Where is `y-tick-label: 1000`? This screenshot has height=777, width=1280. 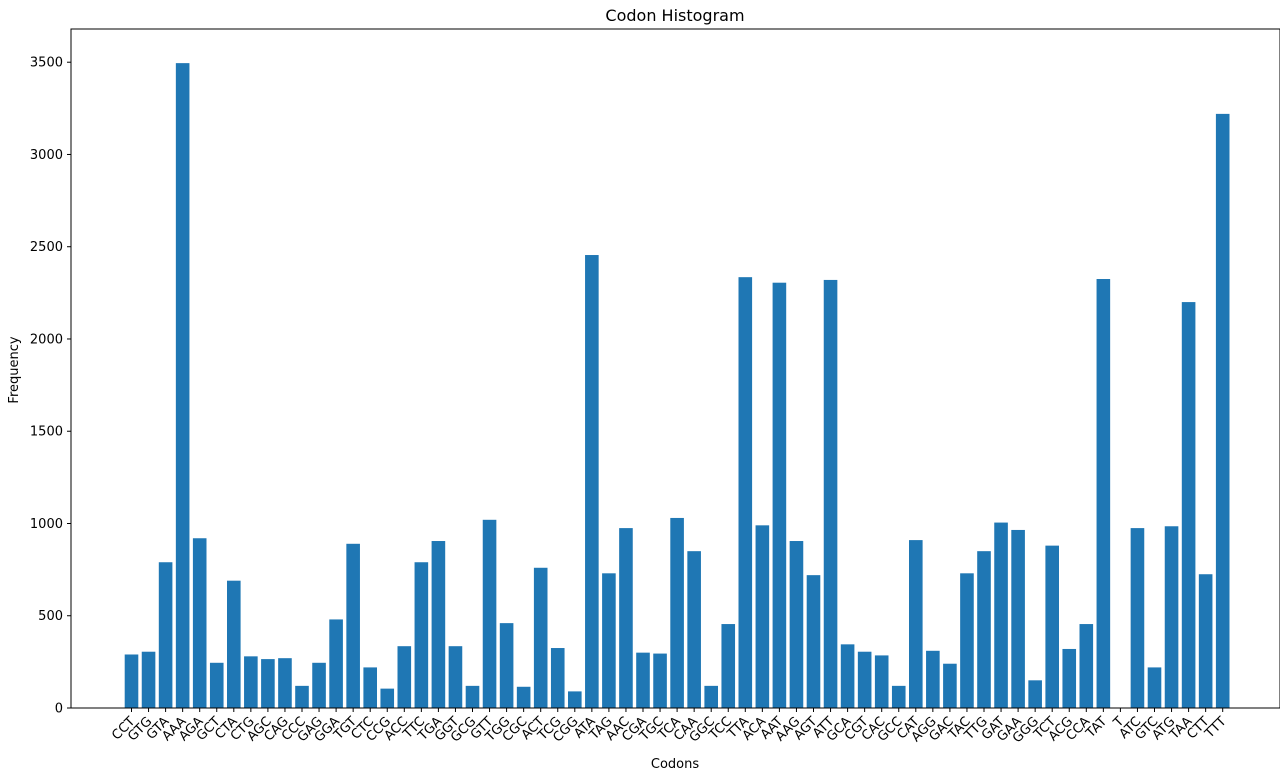
y-tick-label: 1000 is located at coordinates (46, 524).